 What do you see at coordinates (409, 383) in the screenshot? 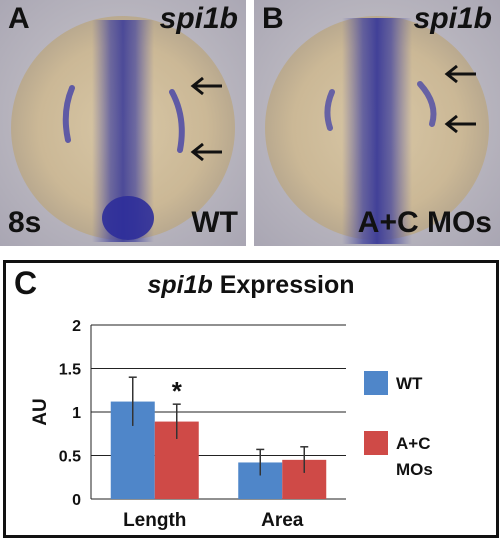
I see `legend-label-wt: WT` at bounding box center [409, 383].